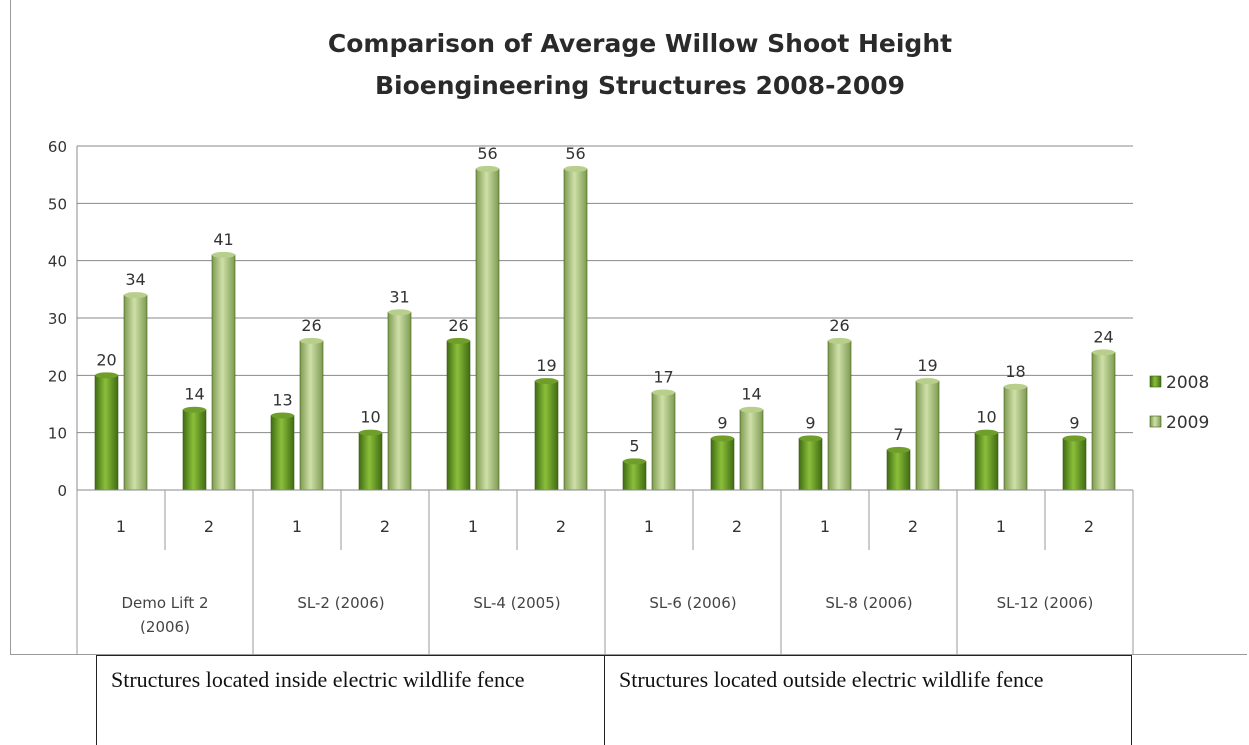 This screenshot has height=745, width=1249. Describe the element at coordinates (663, 377) in the screenshot. I see `data-label-2009: 17` at that location.